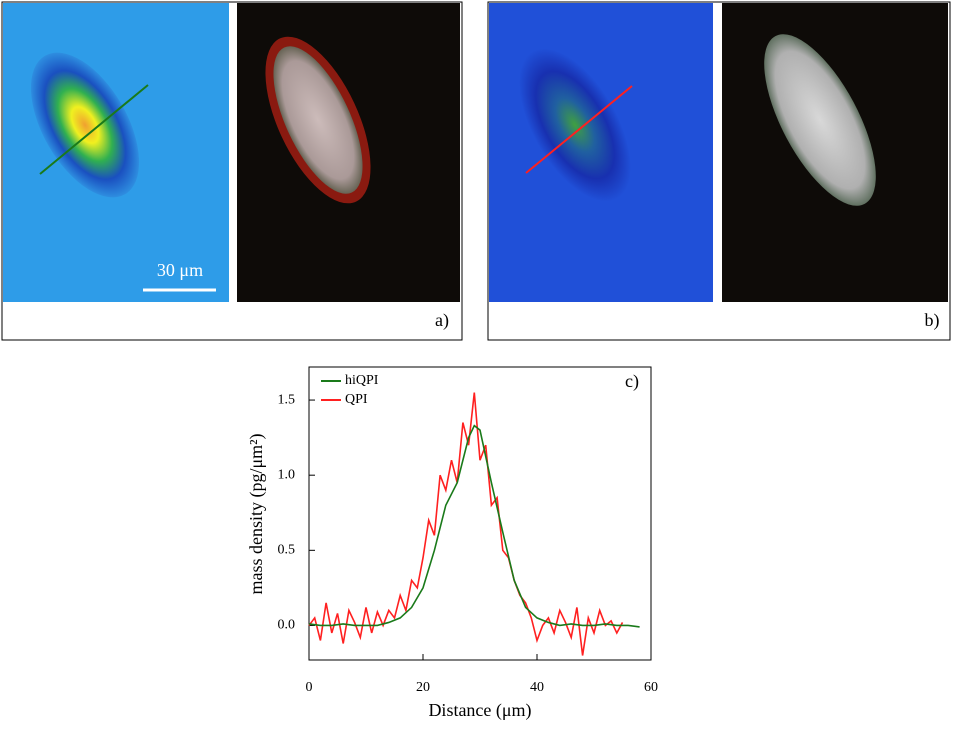 Image resolution: width=953 pixels, height=730 pixels. What do you see at coordinates (442, 320) in the screenshot?
I see `panel-label: a)` at bounding box center [442, 320].